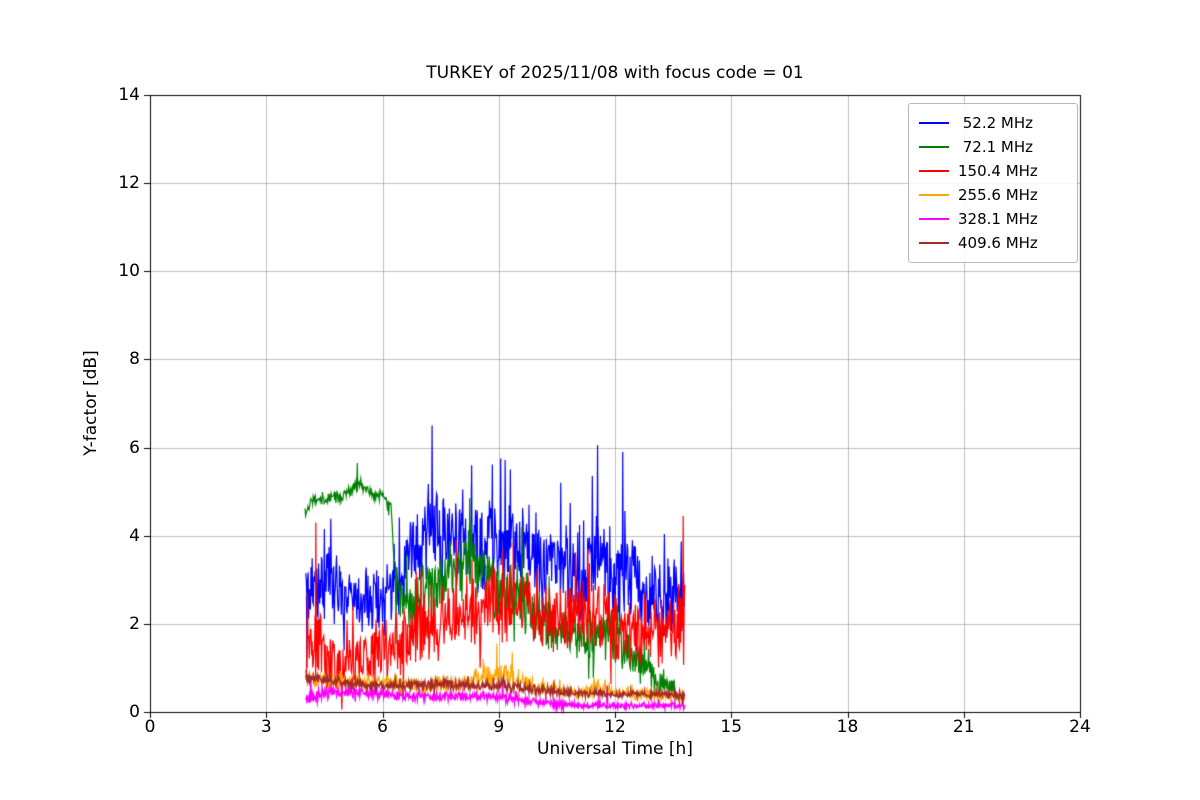 Image resolution: width=1200 pixels, height=800 pixels. What do you see at coordinates (963, 727) in the screenshot?
I see `x-tick-label: 21` at bounding box center [963, 727].